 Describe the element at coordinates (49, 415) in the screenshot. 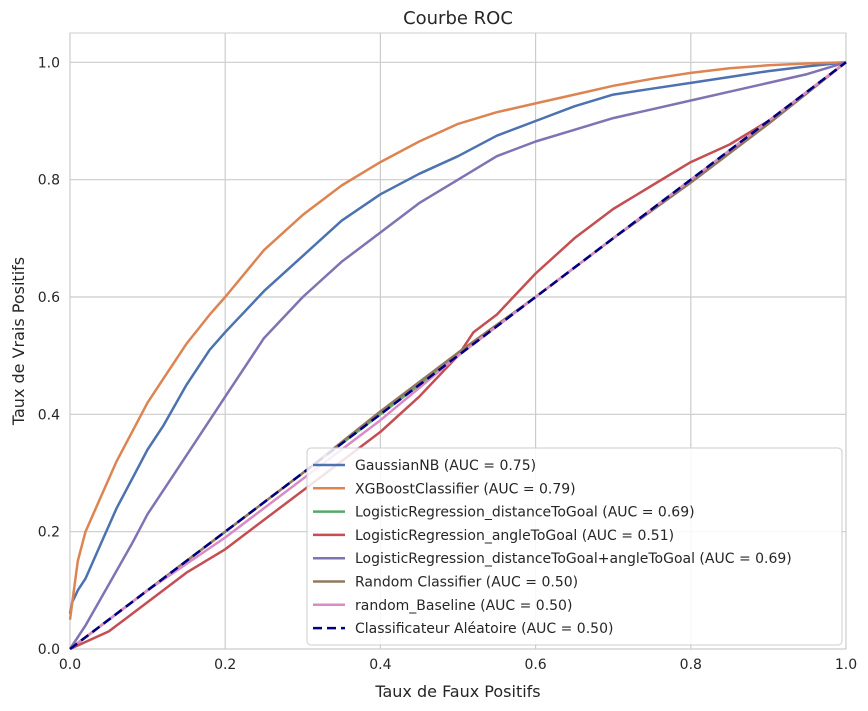

I see `y-tick-label: 0.4` at that location.